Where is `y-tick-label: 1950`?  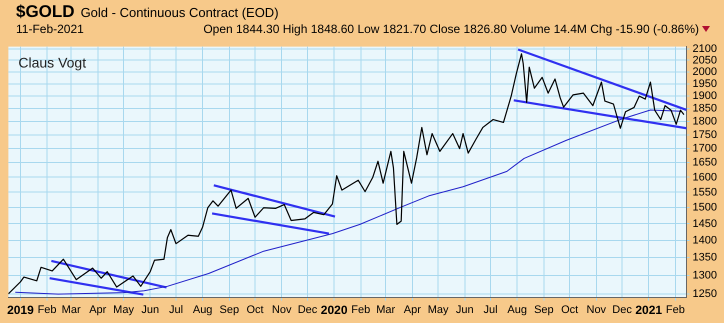 y-tick-label: 1950 is located at coordinates (705, 84).